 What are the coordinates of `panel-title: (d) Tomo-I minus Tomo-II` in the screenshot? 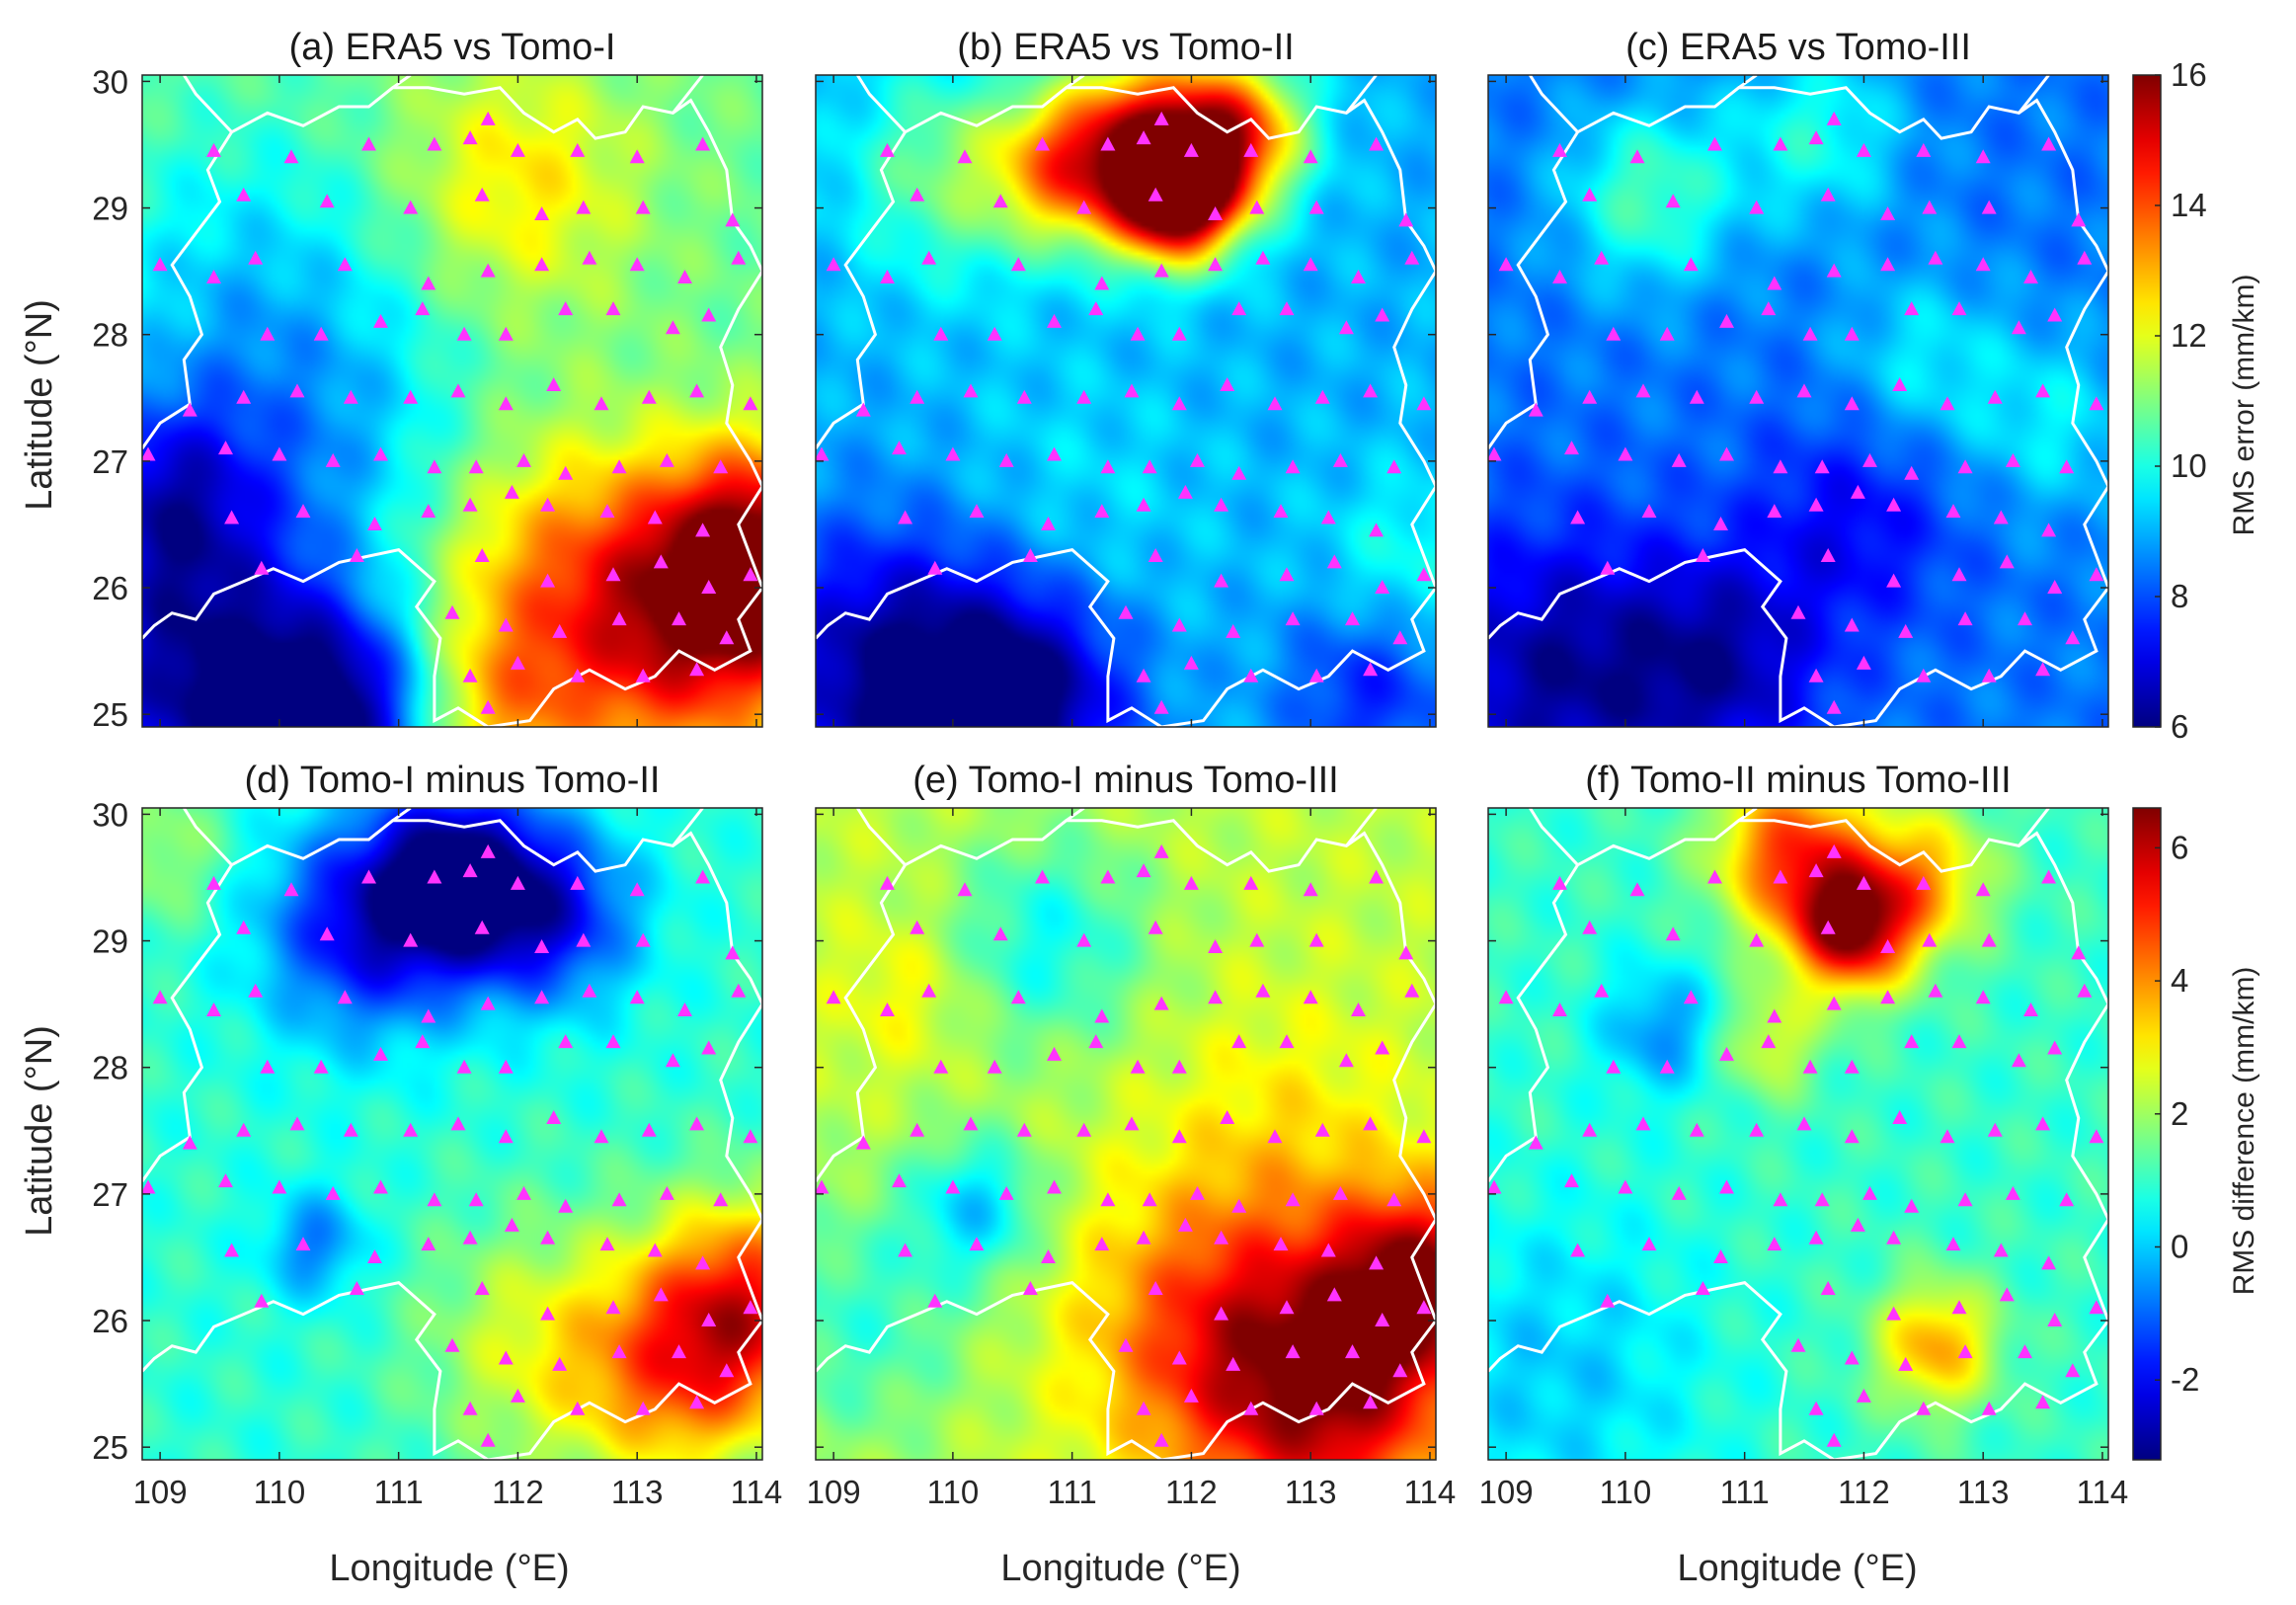 It's located at (453, 780).